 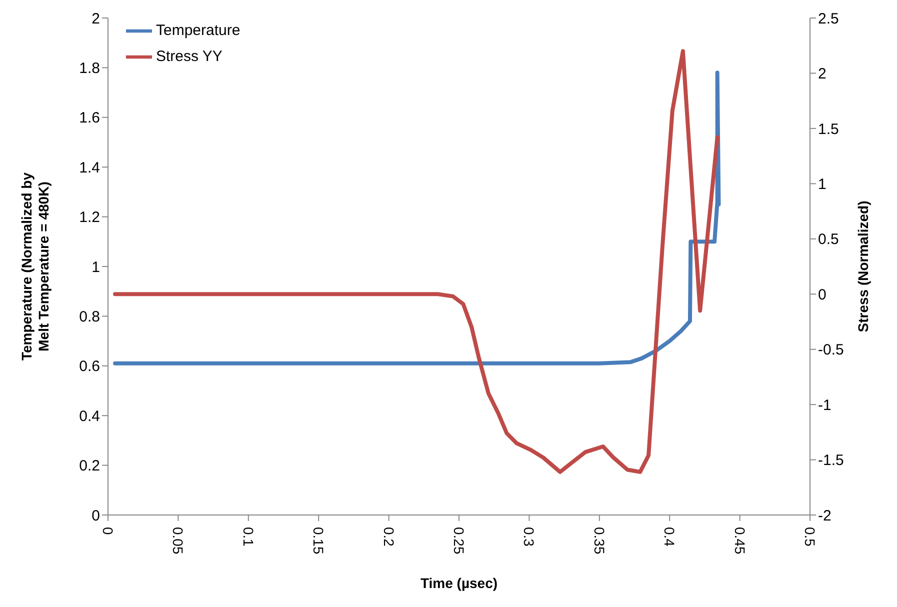 I want to click on x-tick-label: 0.1, so click(x=248, y=537).